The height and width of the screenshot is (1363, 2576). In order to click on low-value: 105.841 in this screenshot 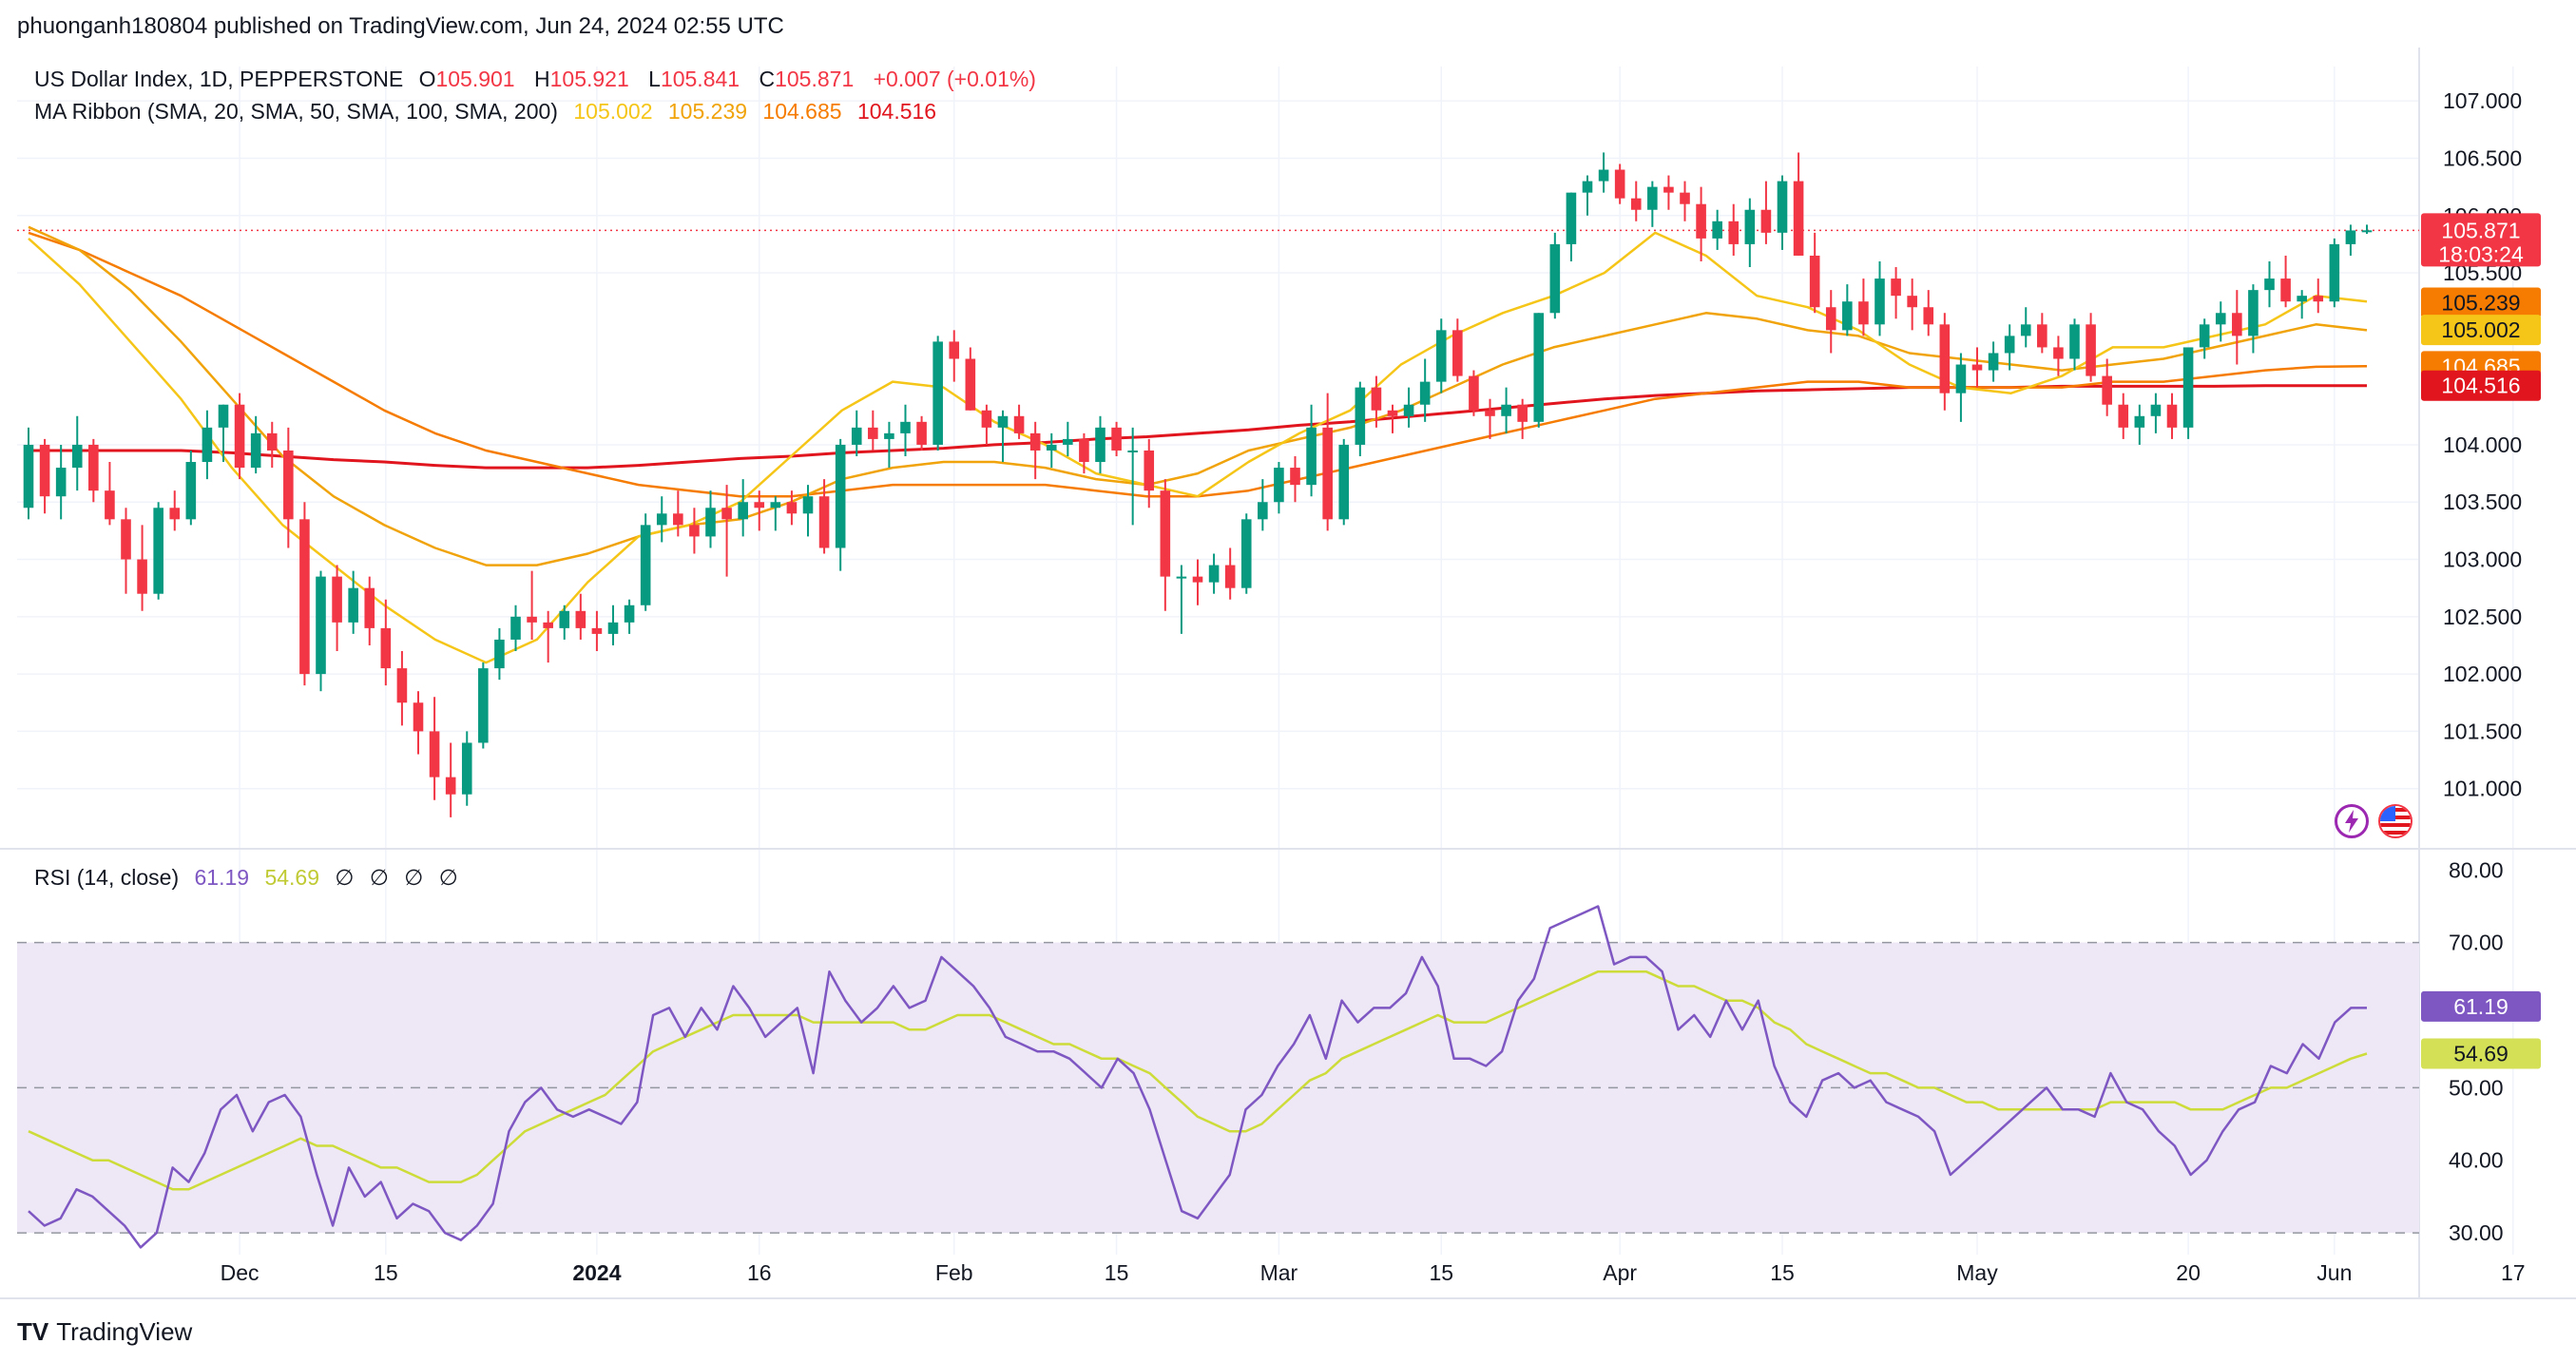, I will do `click(700, 79)`.